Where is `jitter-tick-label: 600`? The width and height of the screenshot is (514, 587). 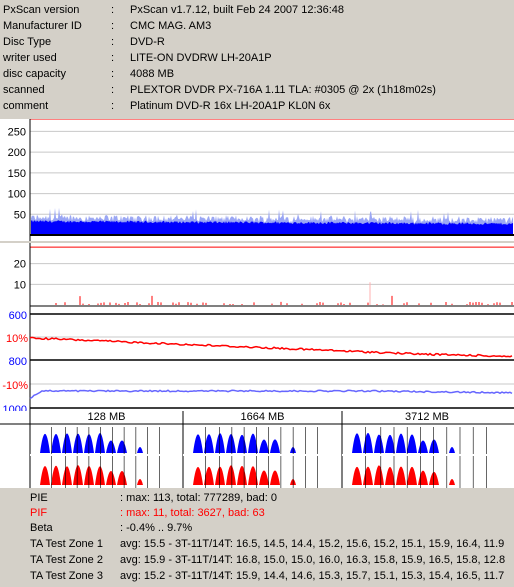
jitter-tick-label: 600 is located at coordinates (18, 316).